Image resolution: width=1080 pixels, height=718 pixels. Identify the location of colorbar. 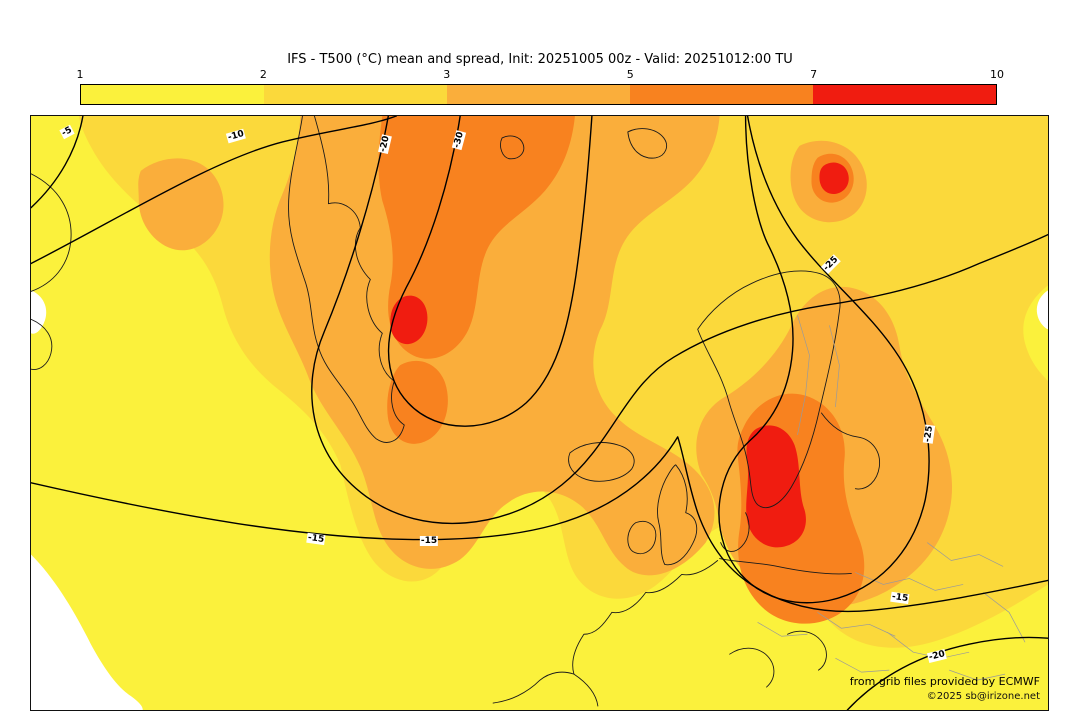
(538, 94).